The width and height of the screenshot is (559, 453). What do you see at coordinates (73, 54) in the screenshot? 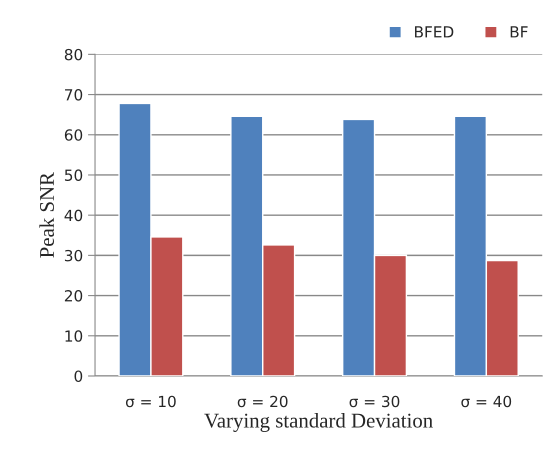
I see `y-tick-label: 80` at bounding box center [73, 54].